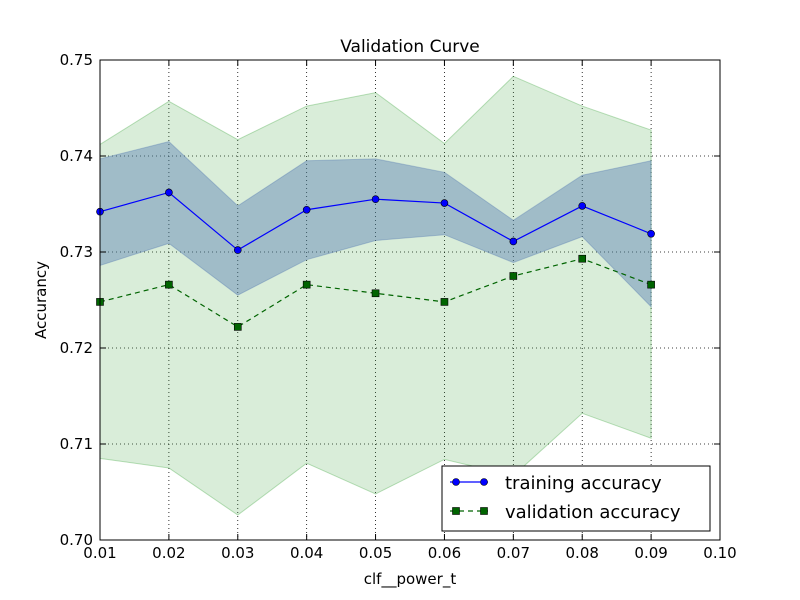 The width and height of the screenshot is (800, 600). What do you see at coordinates (41, 300) in the screenshot?
I see `y-axis-label: Accurancy` at bounding box center [41, 300].